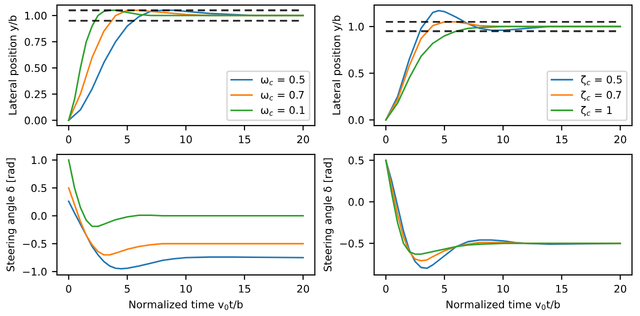 The width and height of the screenshot is (640, 316). What do you see at coordinates (35, 94) in the screenshot?
I see `y-tick-label: 0.25` at bounding box center [35, 94].